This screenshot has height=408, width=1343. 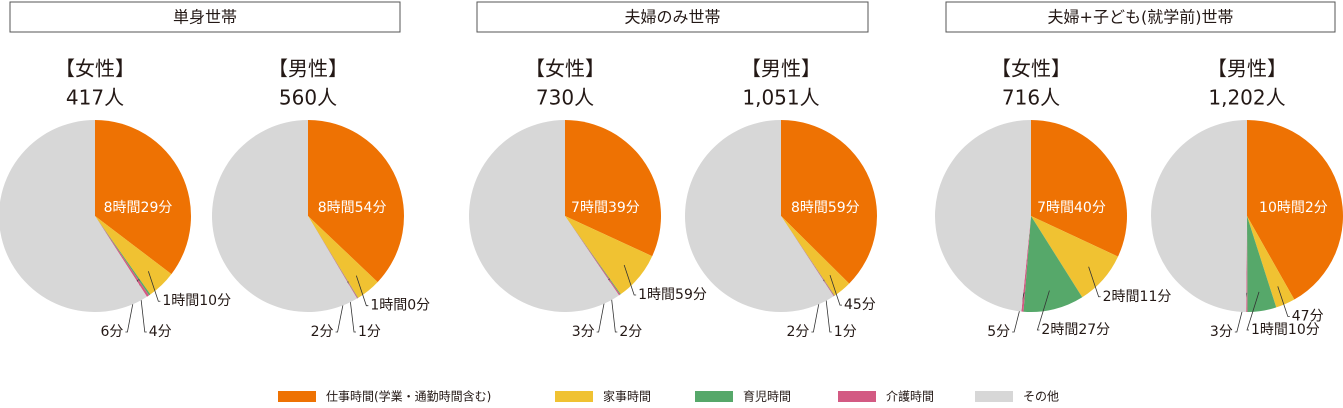 I want to click on group-title: 単身世帯, so click(x=205, y=17).